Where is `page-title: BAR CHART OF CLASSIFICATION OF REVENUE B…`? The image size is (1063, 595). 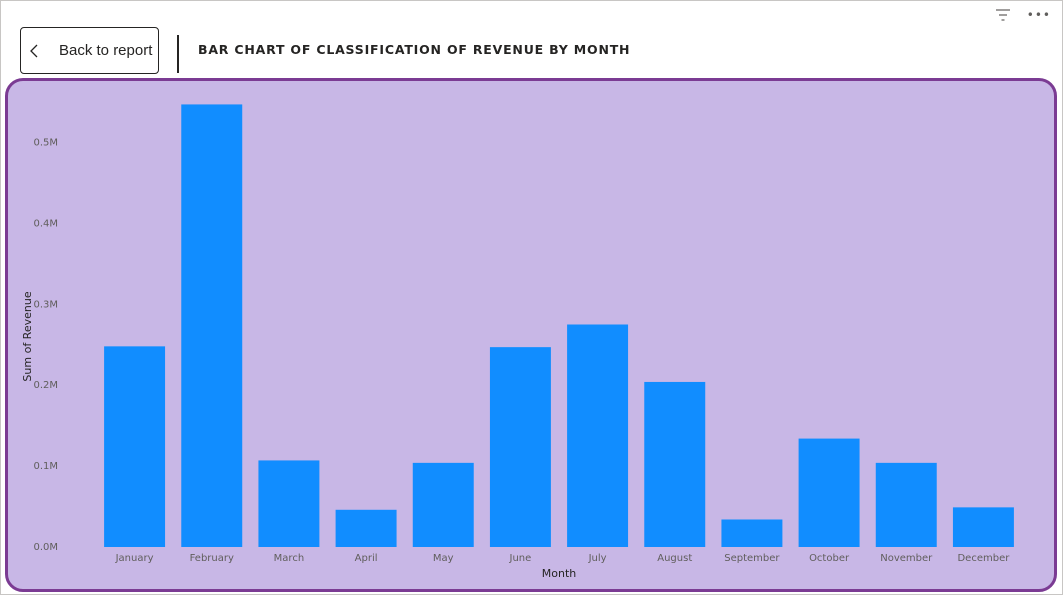 page-title: BAR CHART OF CLASSIFICATION OF REVENUE B… is located at coordinates (414, 49).